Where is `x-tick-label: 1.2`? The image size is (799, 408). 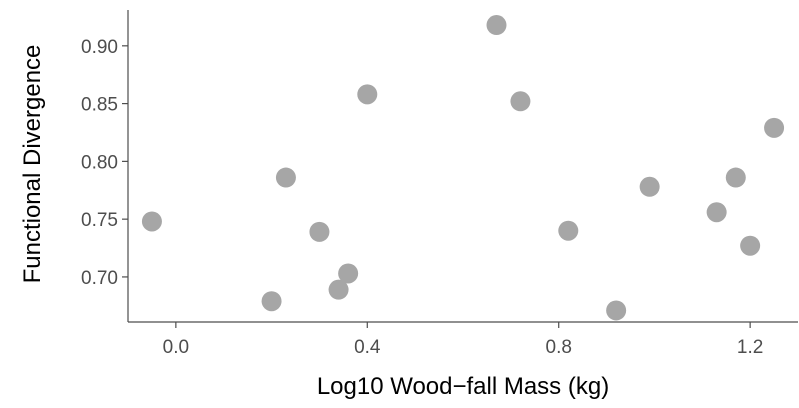
x-tick-label: 1.2 is located at coordinates (750, 347).